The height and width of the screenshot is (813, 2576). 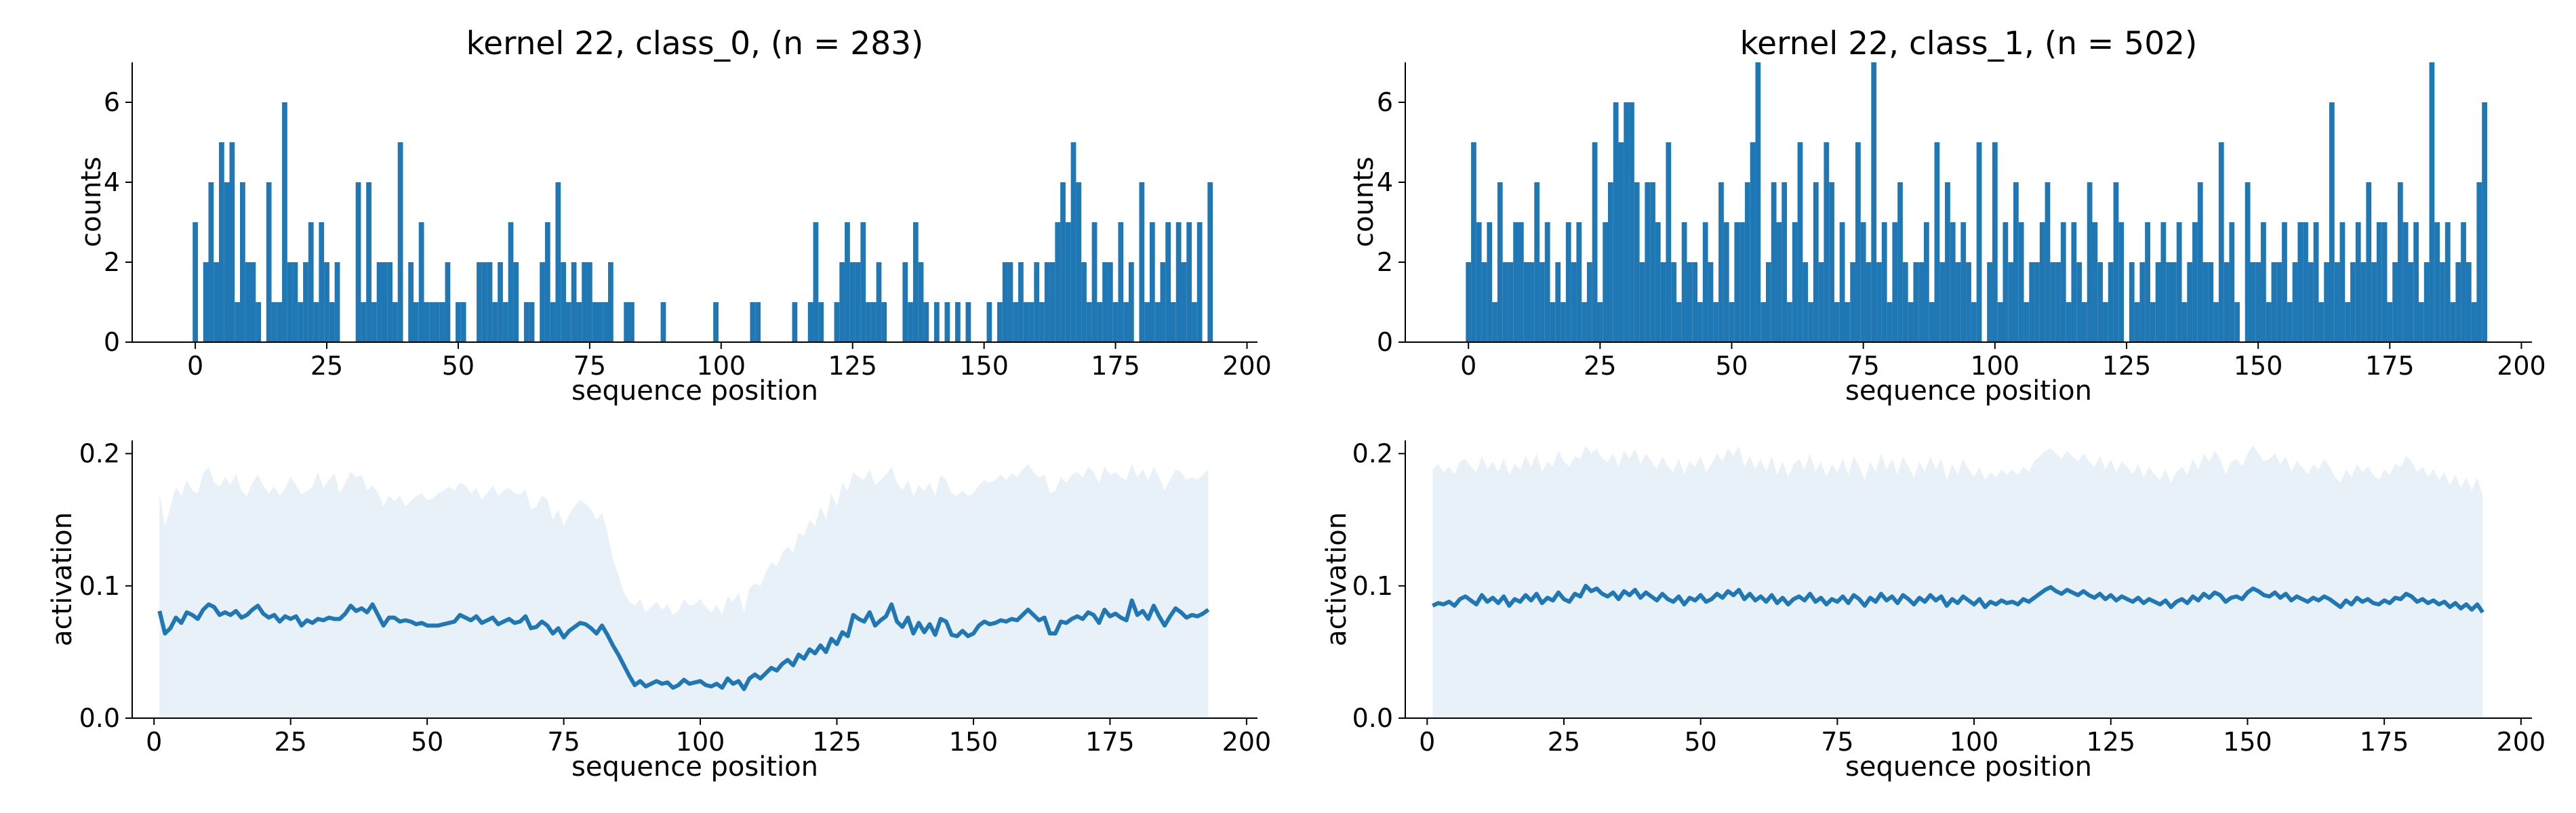 What do you see at coordinates (1968, 767) in the screenshot?
I see `x-axis-label-activation-1: sequence position` at bounding box center [1968, 767].